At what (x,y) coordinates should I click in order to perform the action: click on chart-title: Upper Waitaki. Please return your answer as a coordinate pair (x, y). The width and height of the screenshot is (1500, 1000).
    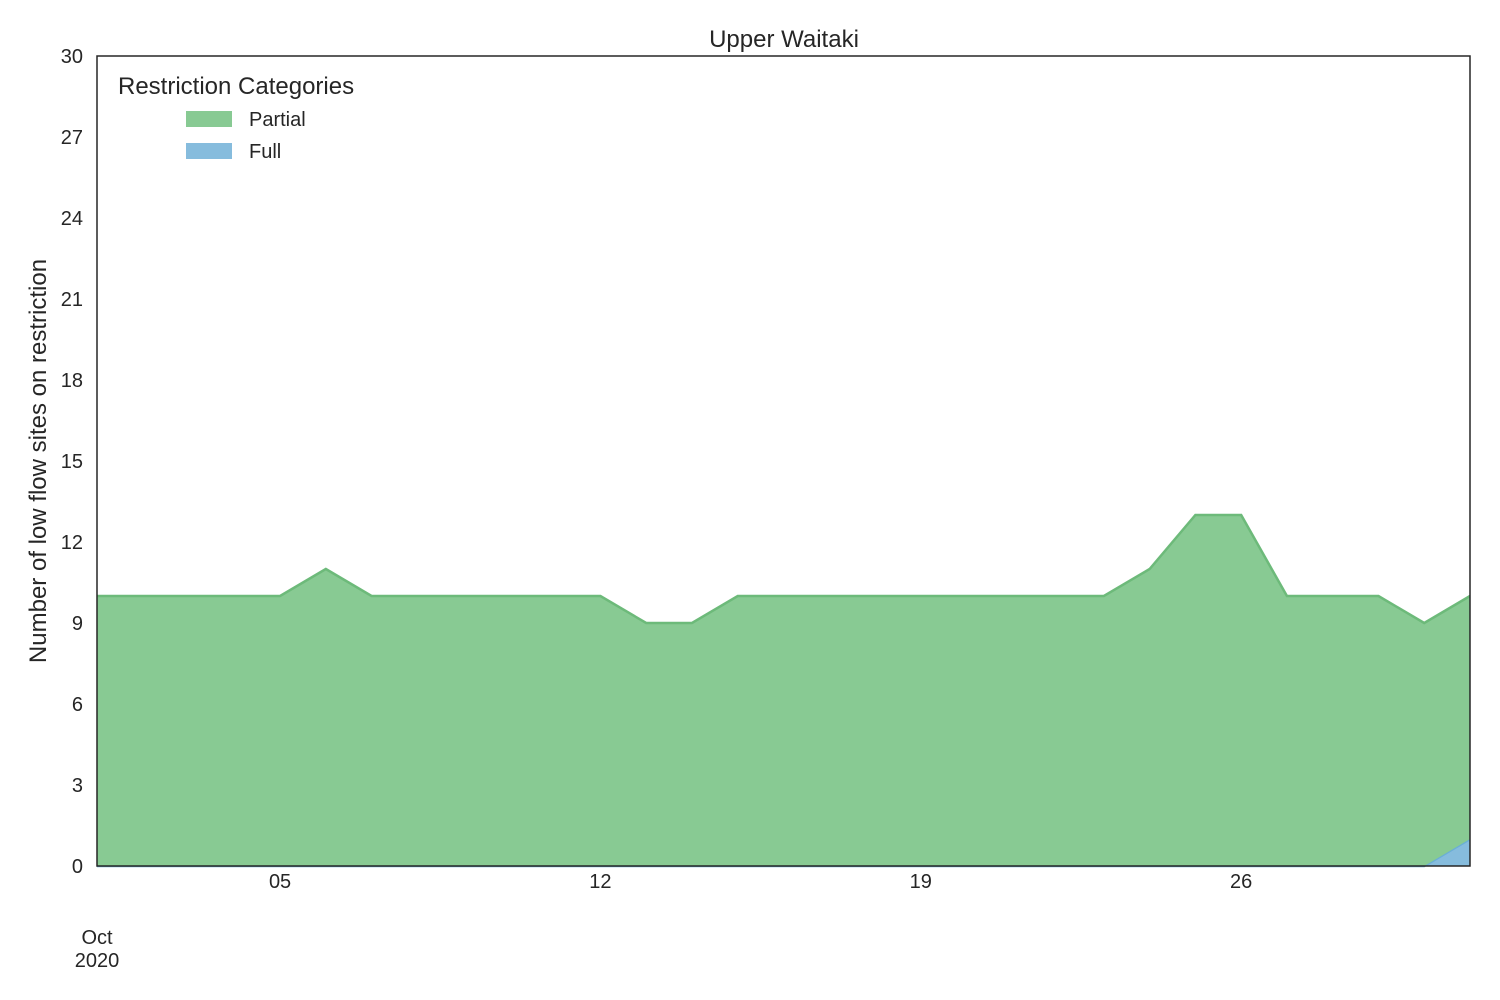
    Looking at the image, I should click on (784, 39).